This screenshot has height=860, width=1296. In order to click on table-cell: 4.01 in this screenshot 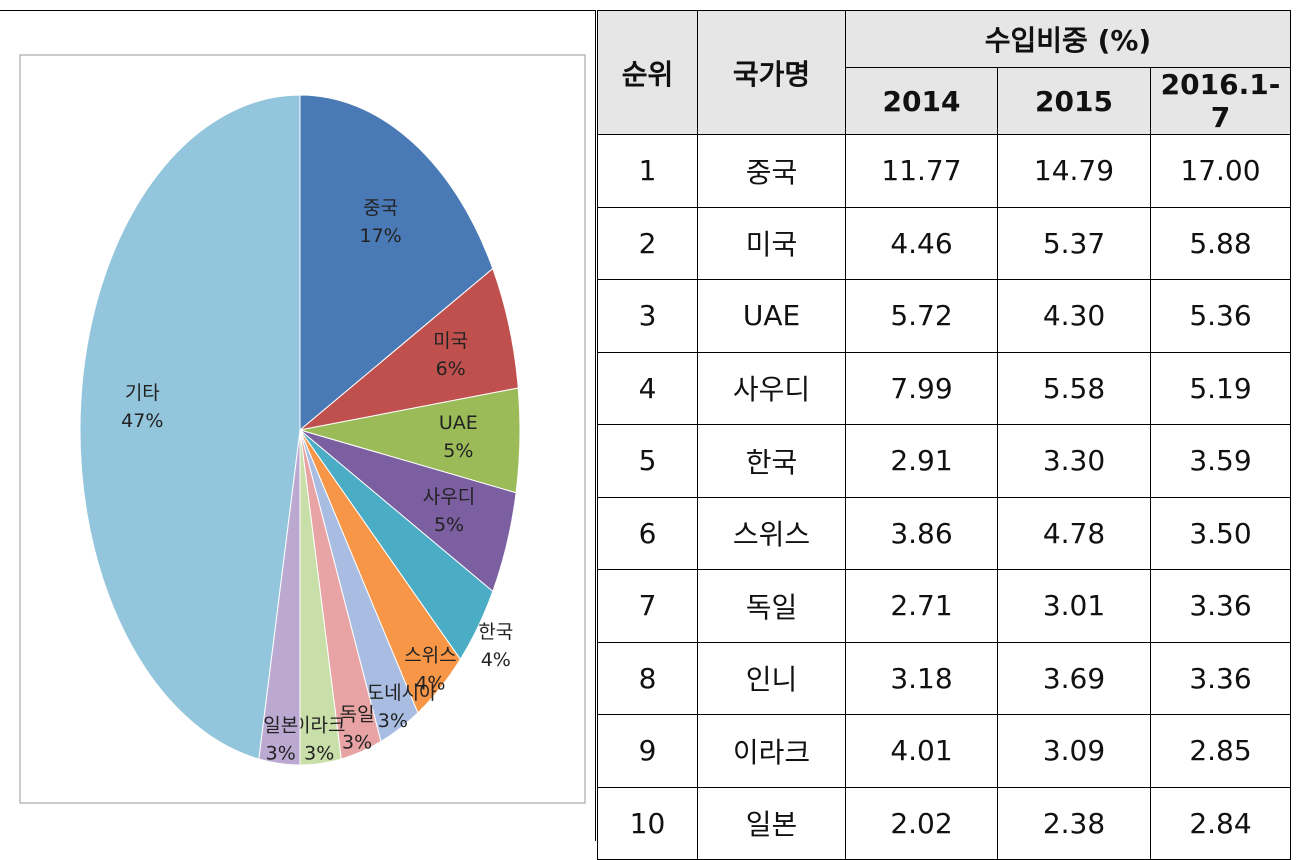, I will do `click(921, 751)`.